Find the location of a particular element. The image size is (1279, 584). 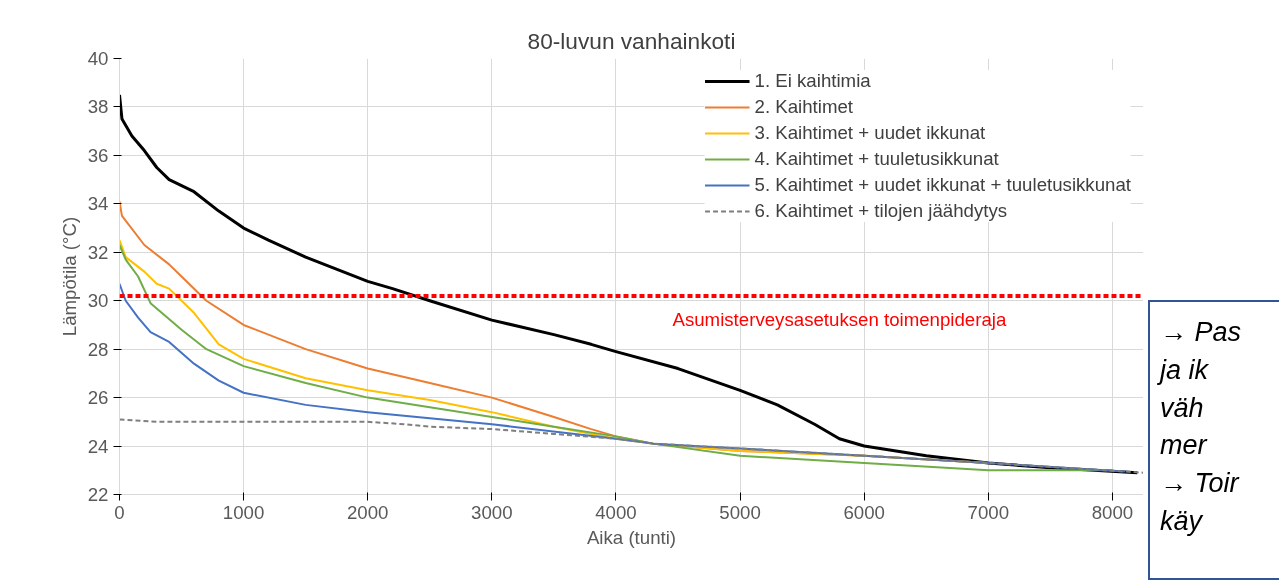

x-tick-label: 6000 is located at coordinates (864, 512).